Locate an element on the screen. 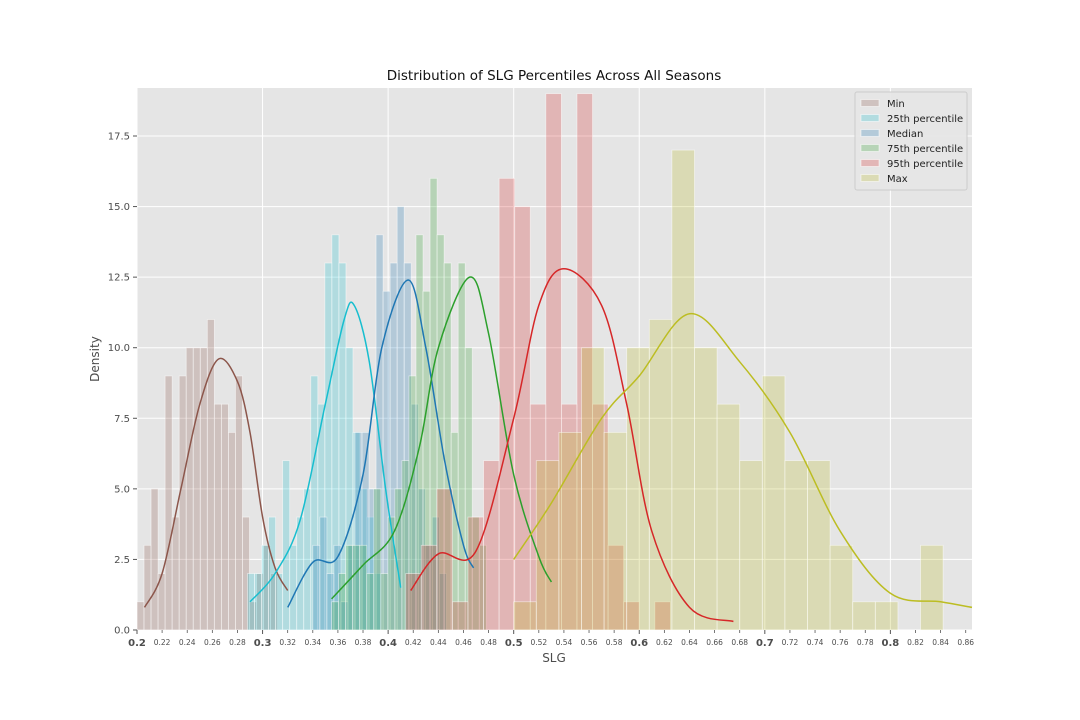  x-minor-tick-label: 0.86 is located at coordinates (965, 642).